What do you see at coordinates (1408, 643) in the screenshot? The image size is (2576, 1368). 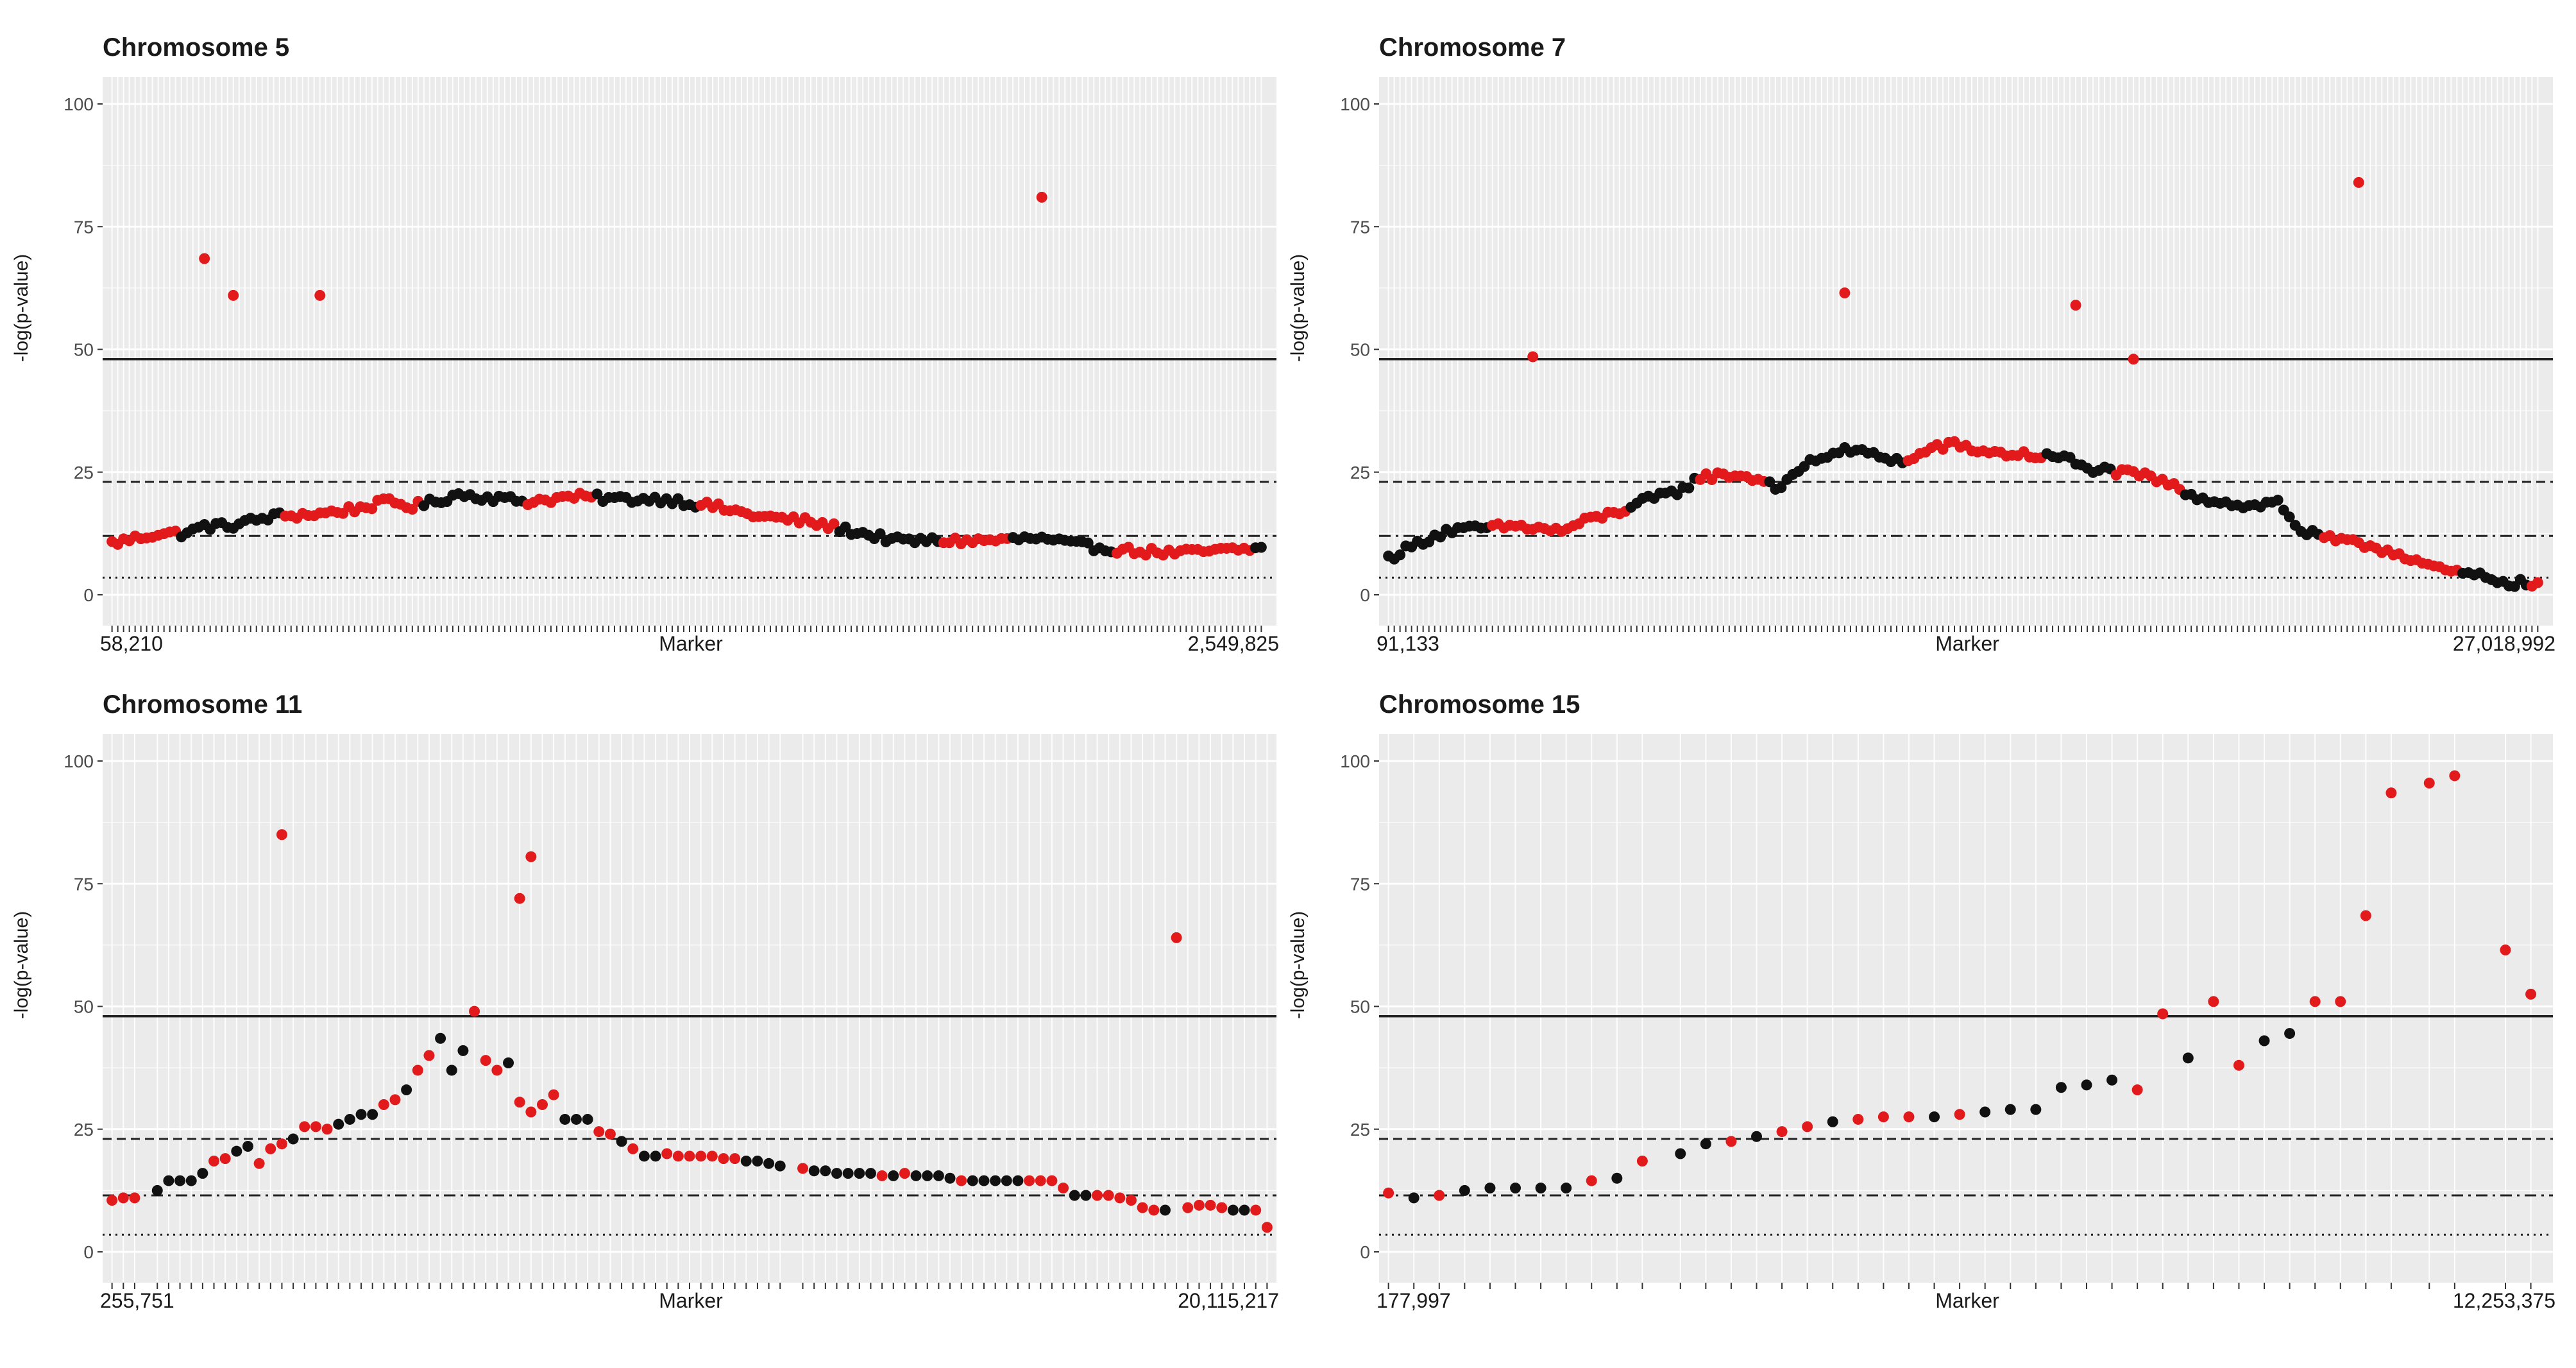 I see `x-first-marker-label: 91,133` at bounding box center [1408, 643].